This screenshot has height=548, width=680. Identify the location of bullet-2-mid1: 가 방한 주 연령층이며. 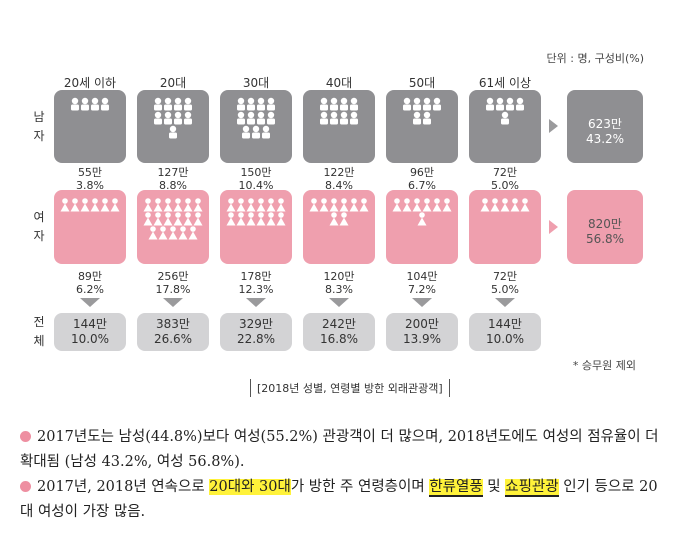
(360, 487).